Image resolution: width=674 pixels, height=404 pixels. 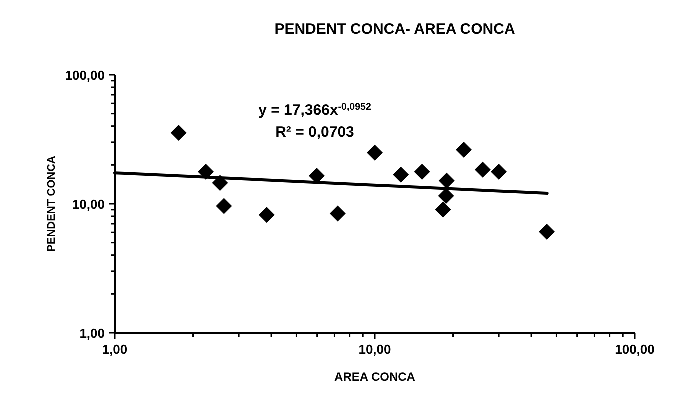 I want to click on annotation: y = 17,366x$^{-0,0952}$, so click(x=315, y=110).